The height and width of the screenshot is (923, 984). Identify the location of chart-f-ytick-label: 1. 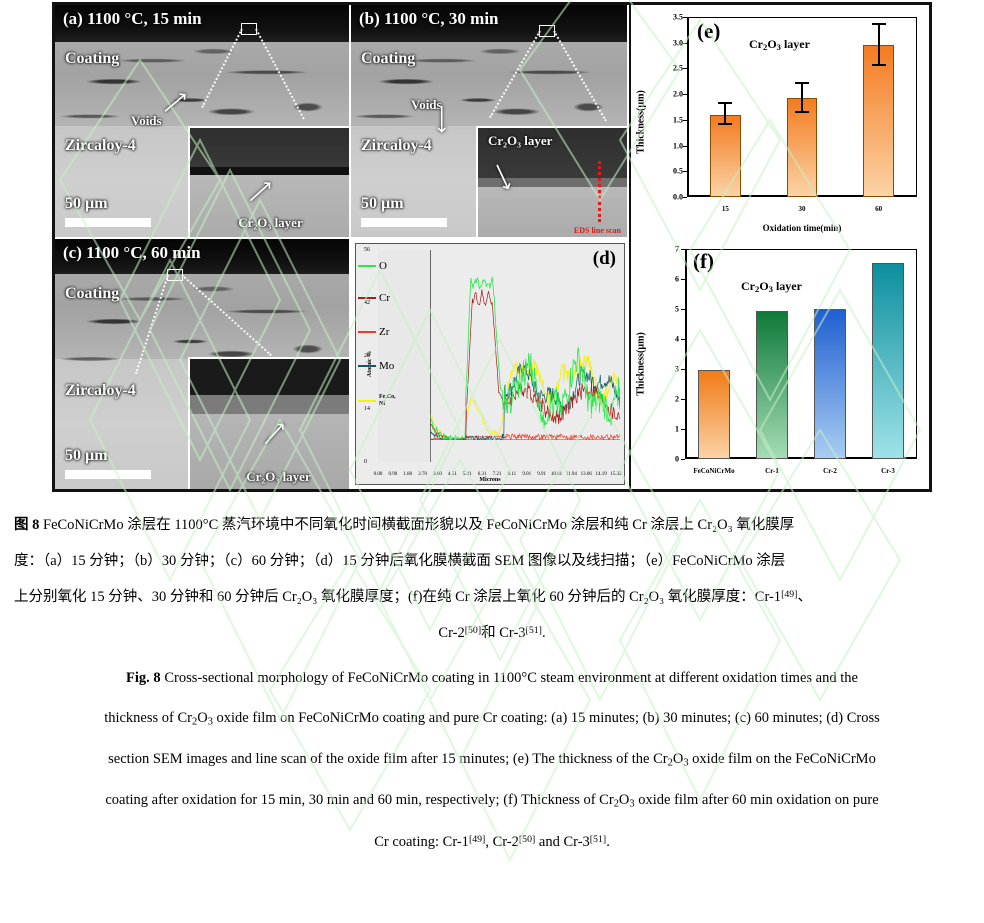
(677, 429).